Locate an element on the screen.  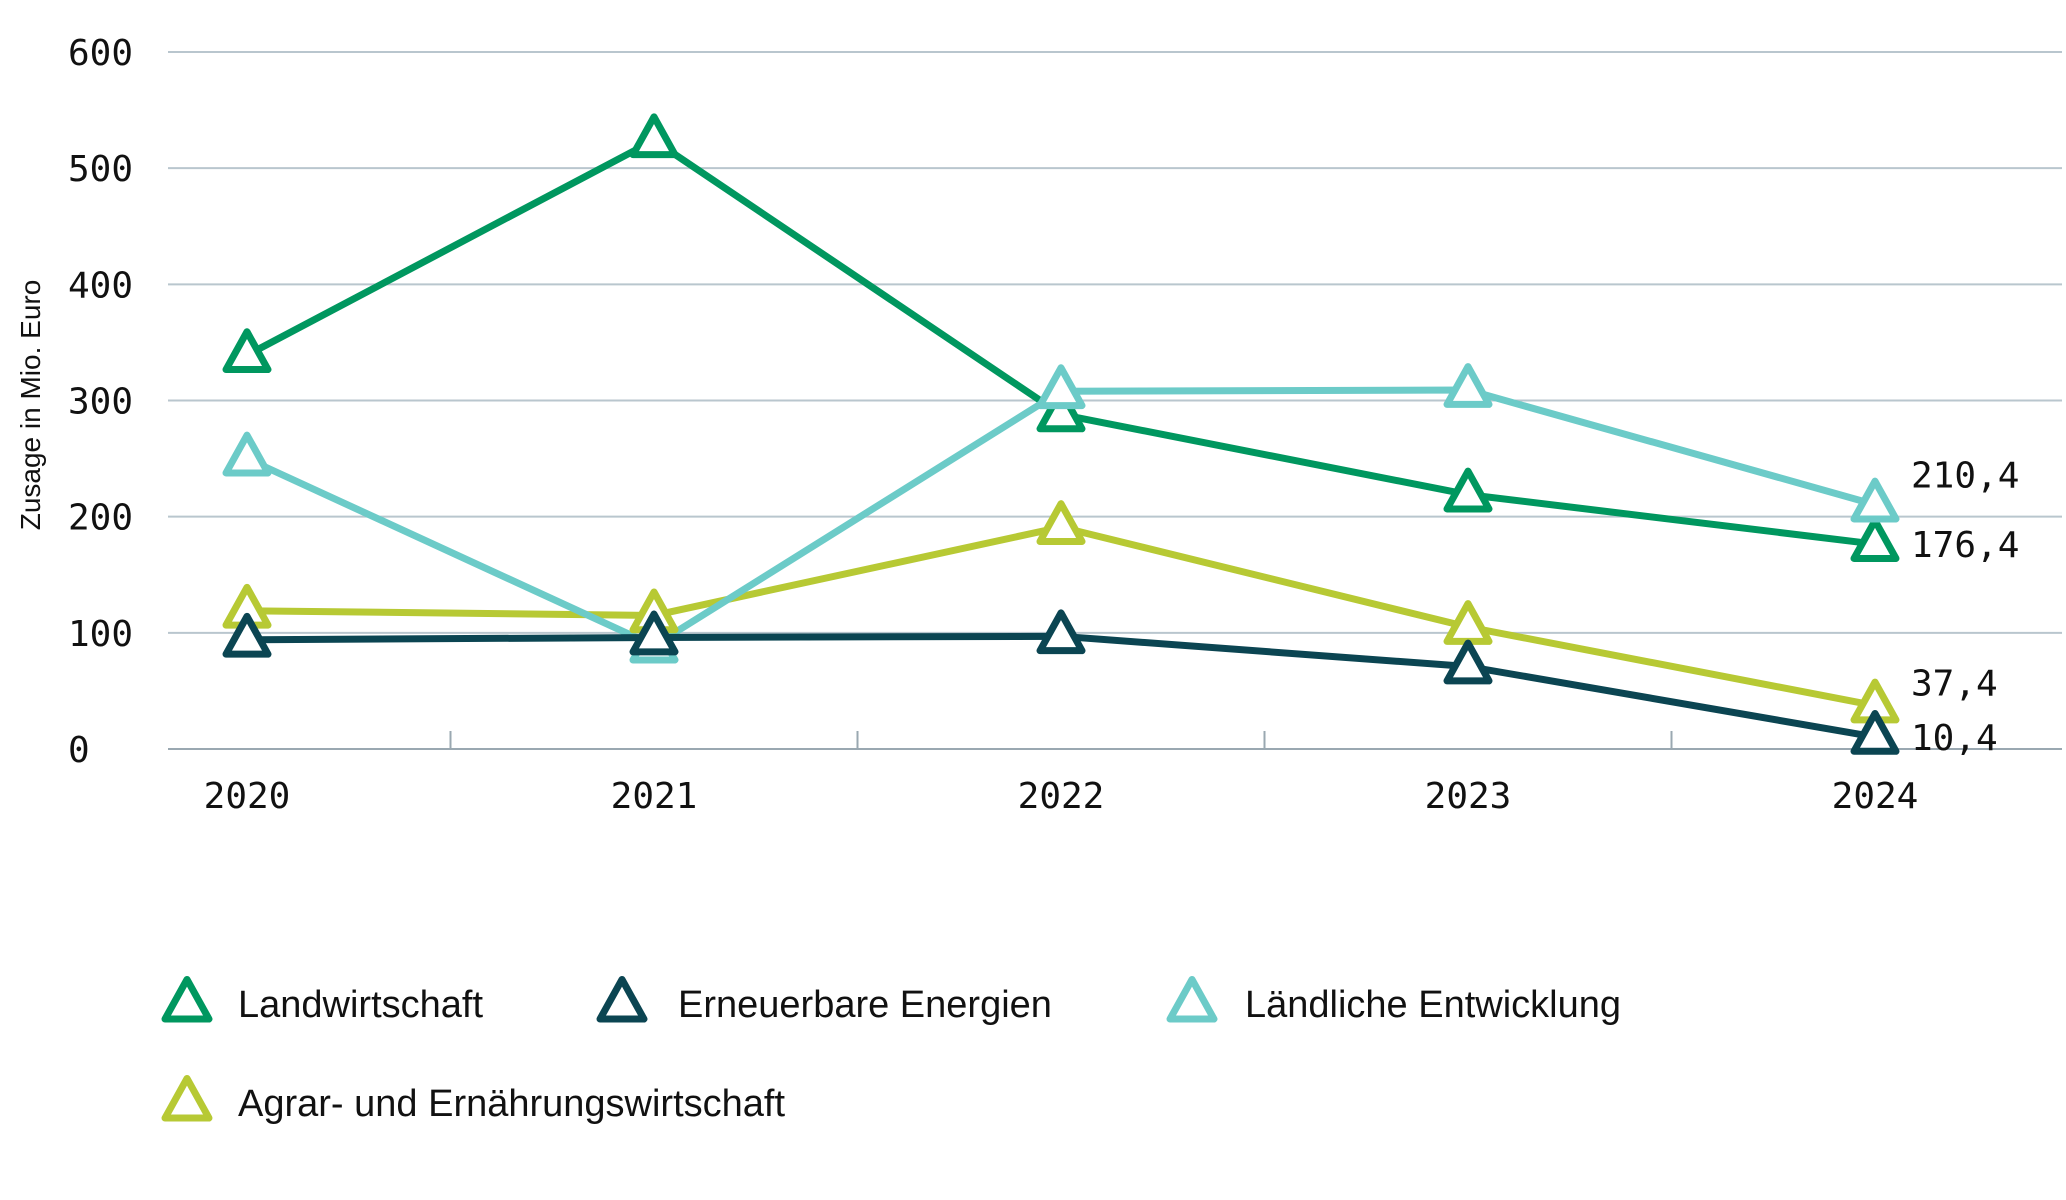
end-labels: 176,4 10,4 210,4 37,4 is located at coordinates (1965, 607).